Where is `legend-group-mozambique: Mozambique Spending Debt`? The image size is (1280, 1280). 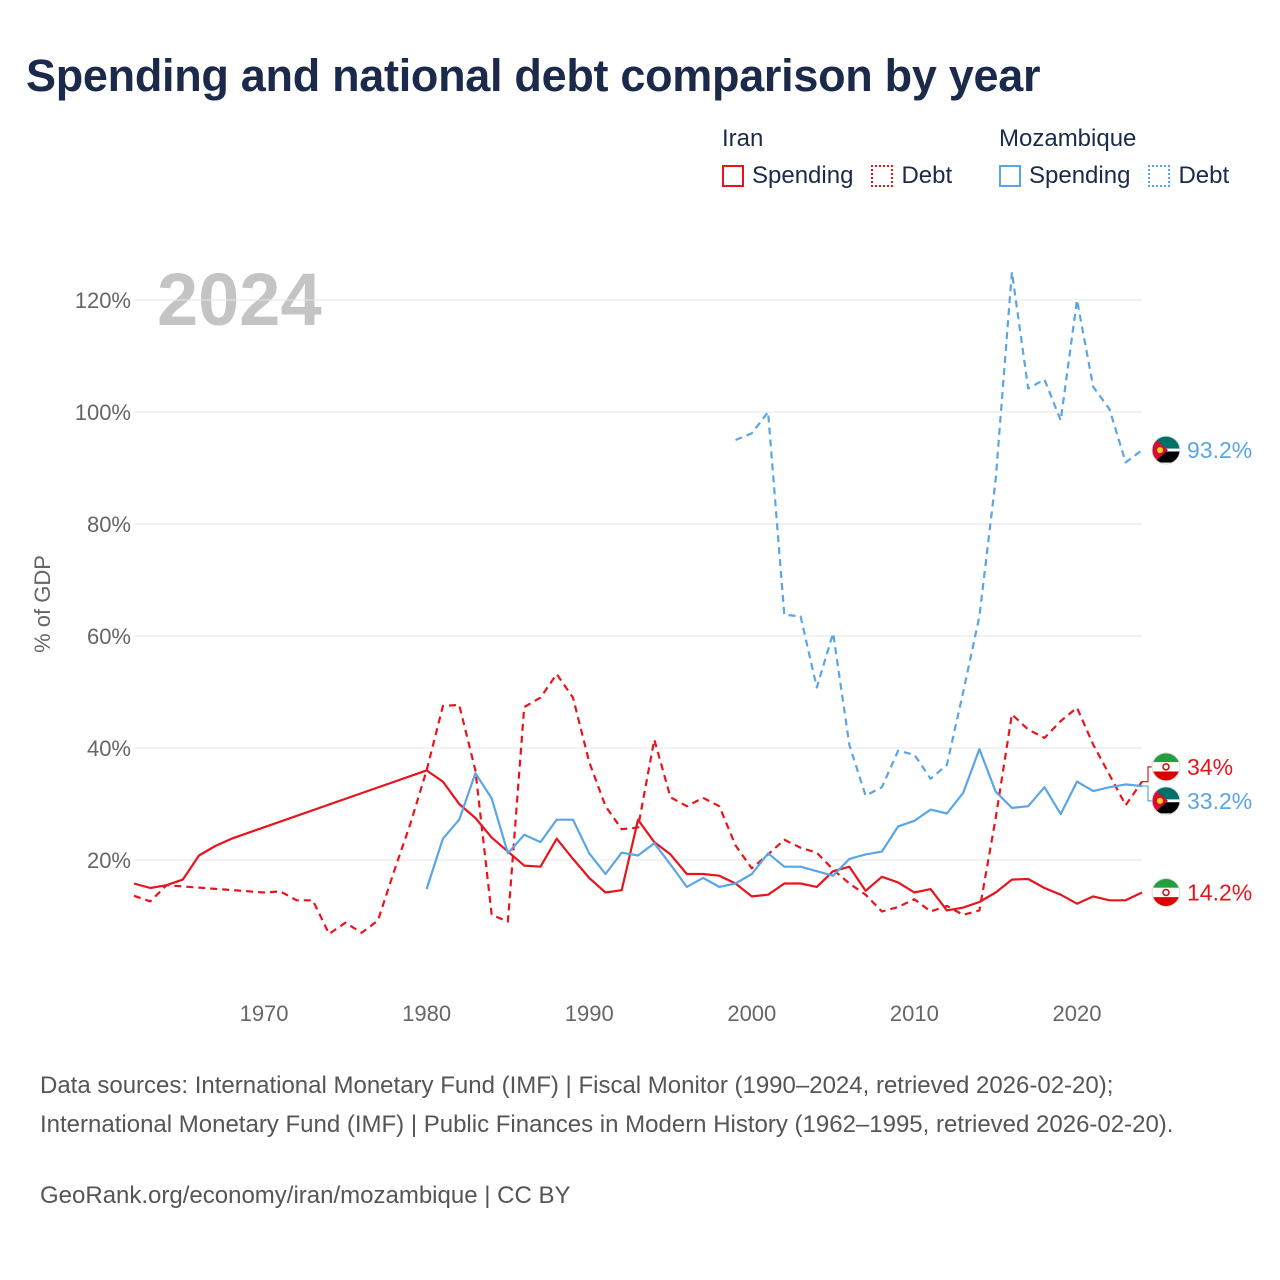
legend-group-mozambique: Mozambique Spending Debt is located at coordinates (1123, 159).